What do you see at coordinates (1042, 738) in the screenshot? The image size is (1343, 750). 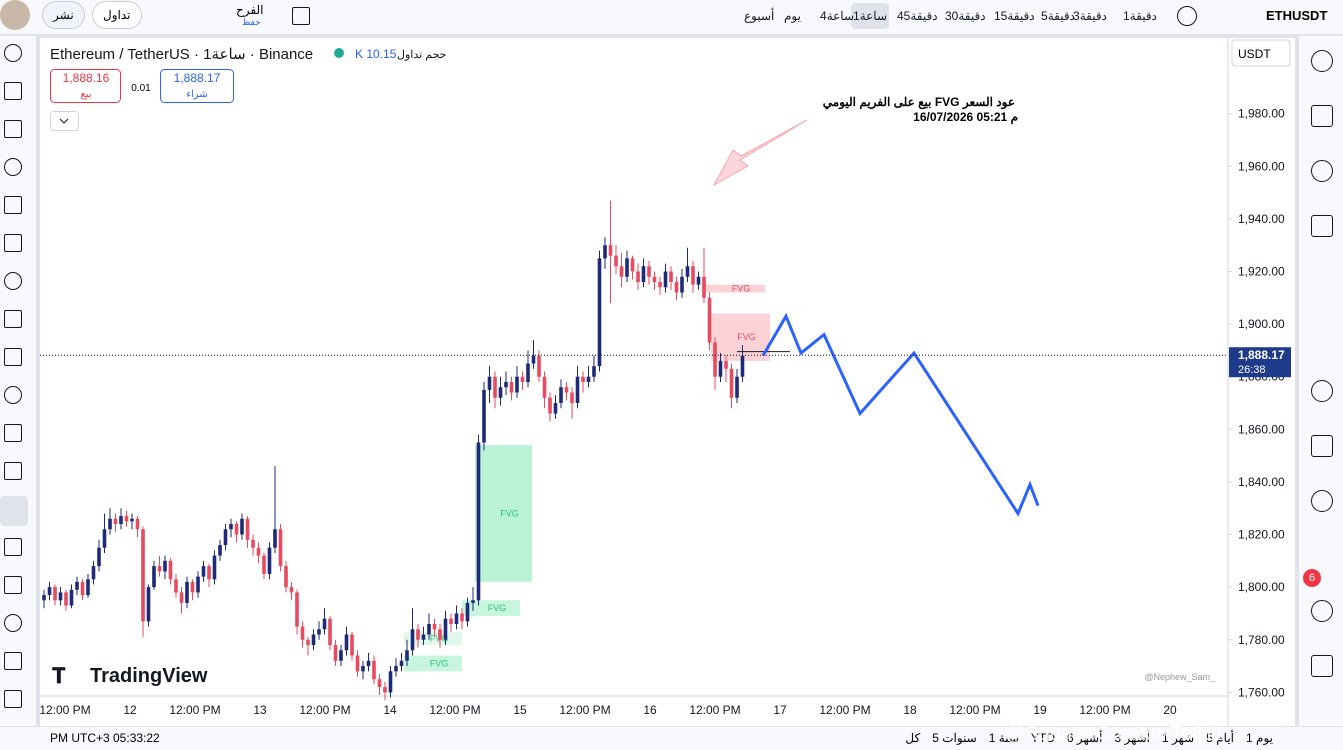 I see `range: YTD` at bounding box center [1042, 738].